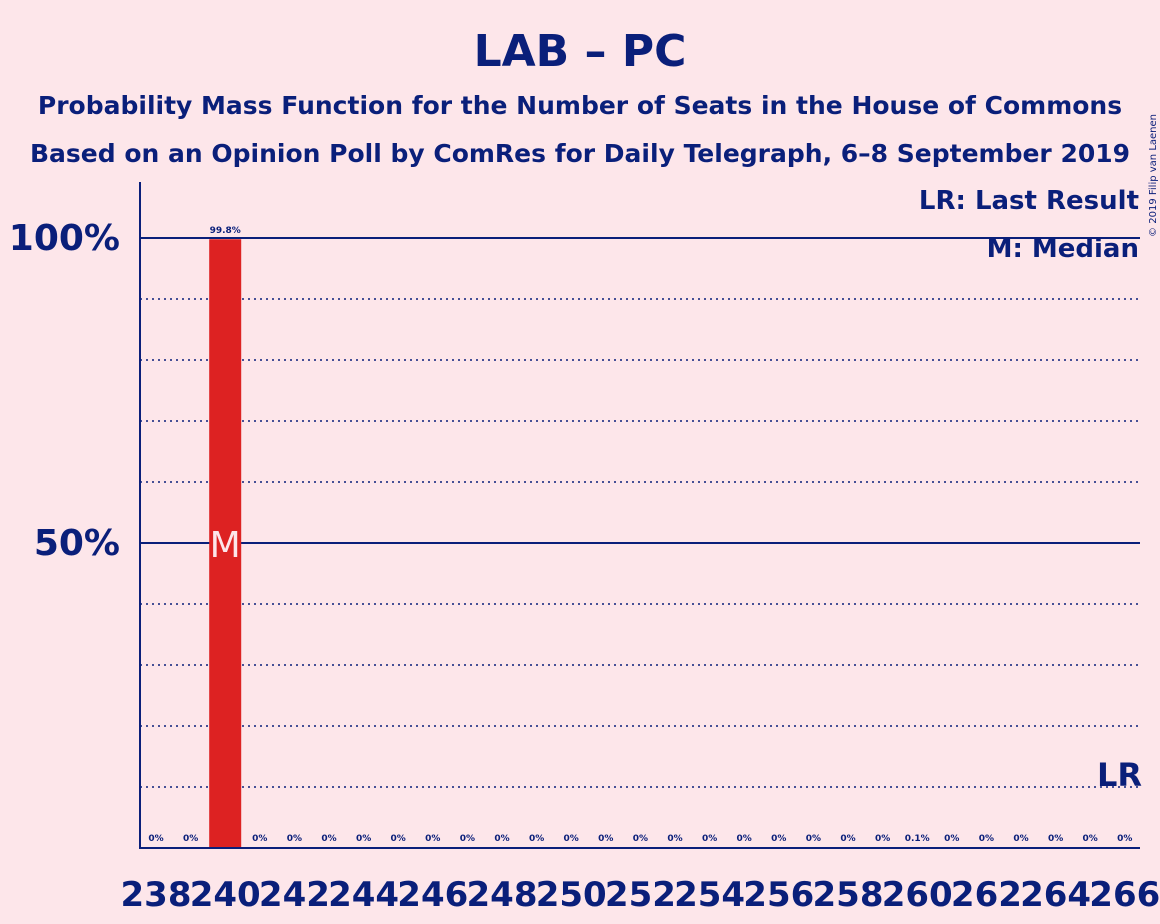  What do you see at coordinates (986, 895) in the screenshot?
I see `x-tick-label-262: 262` at bounding box center [986, 895].